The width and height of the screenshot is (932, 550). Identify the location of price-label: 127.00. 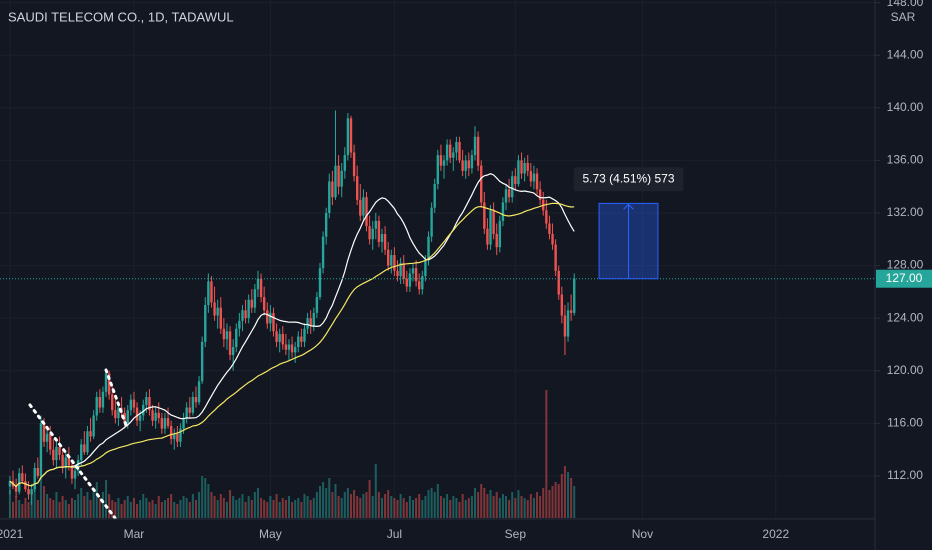
(904, 278).